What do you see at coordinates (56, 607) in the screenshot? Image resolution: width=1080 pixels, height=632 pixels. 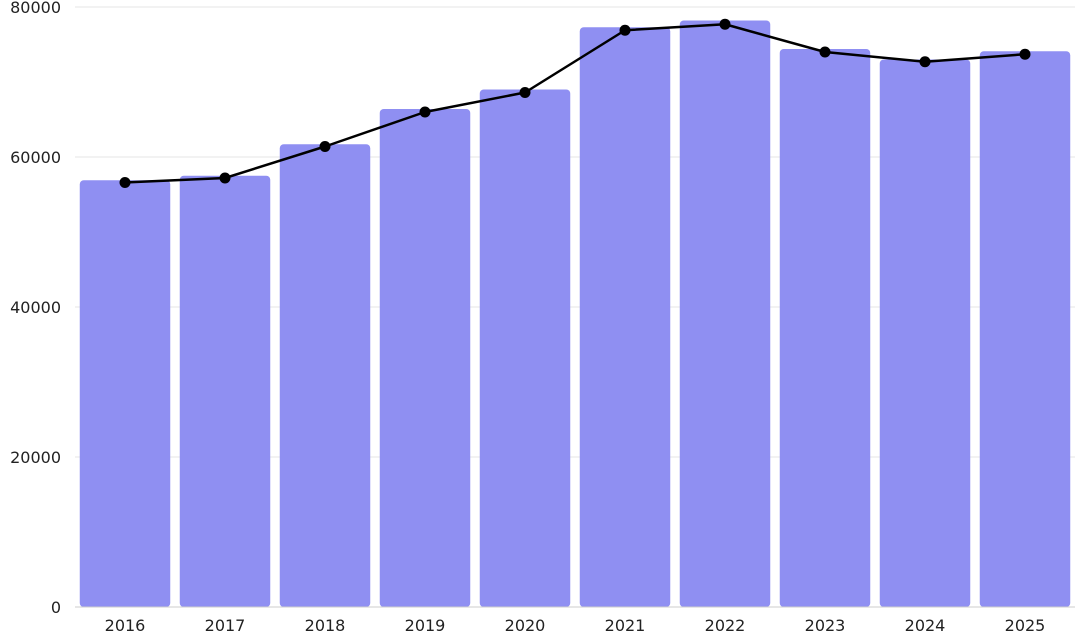 I see `y-tick-label: 0` at bounding box center [56, 607].